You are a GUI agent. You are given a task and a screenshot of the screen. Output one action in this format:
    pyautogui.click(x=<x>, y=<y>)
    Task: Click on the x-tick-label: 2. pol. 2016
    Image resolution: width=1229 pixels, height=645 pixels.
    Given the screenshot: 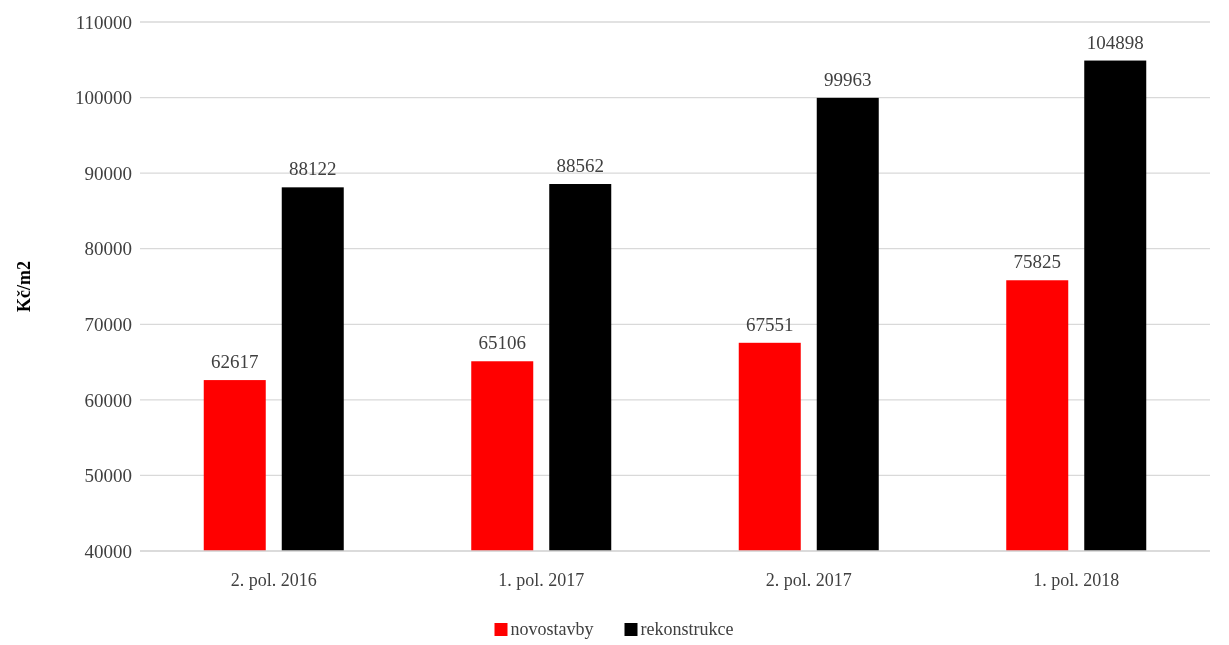 What is the action you would take?
    pyautogui.click(x=273, y=580)
    